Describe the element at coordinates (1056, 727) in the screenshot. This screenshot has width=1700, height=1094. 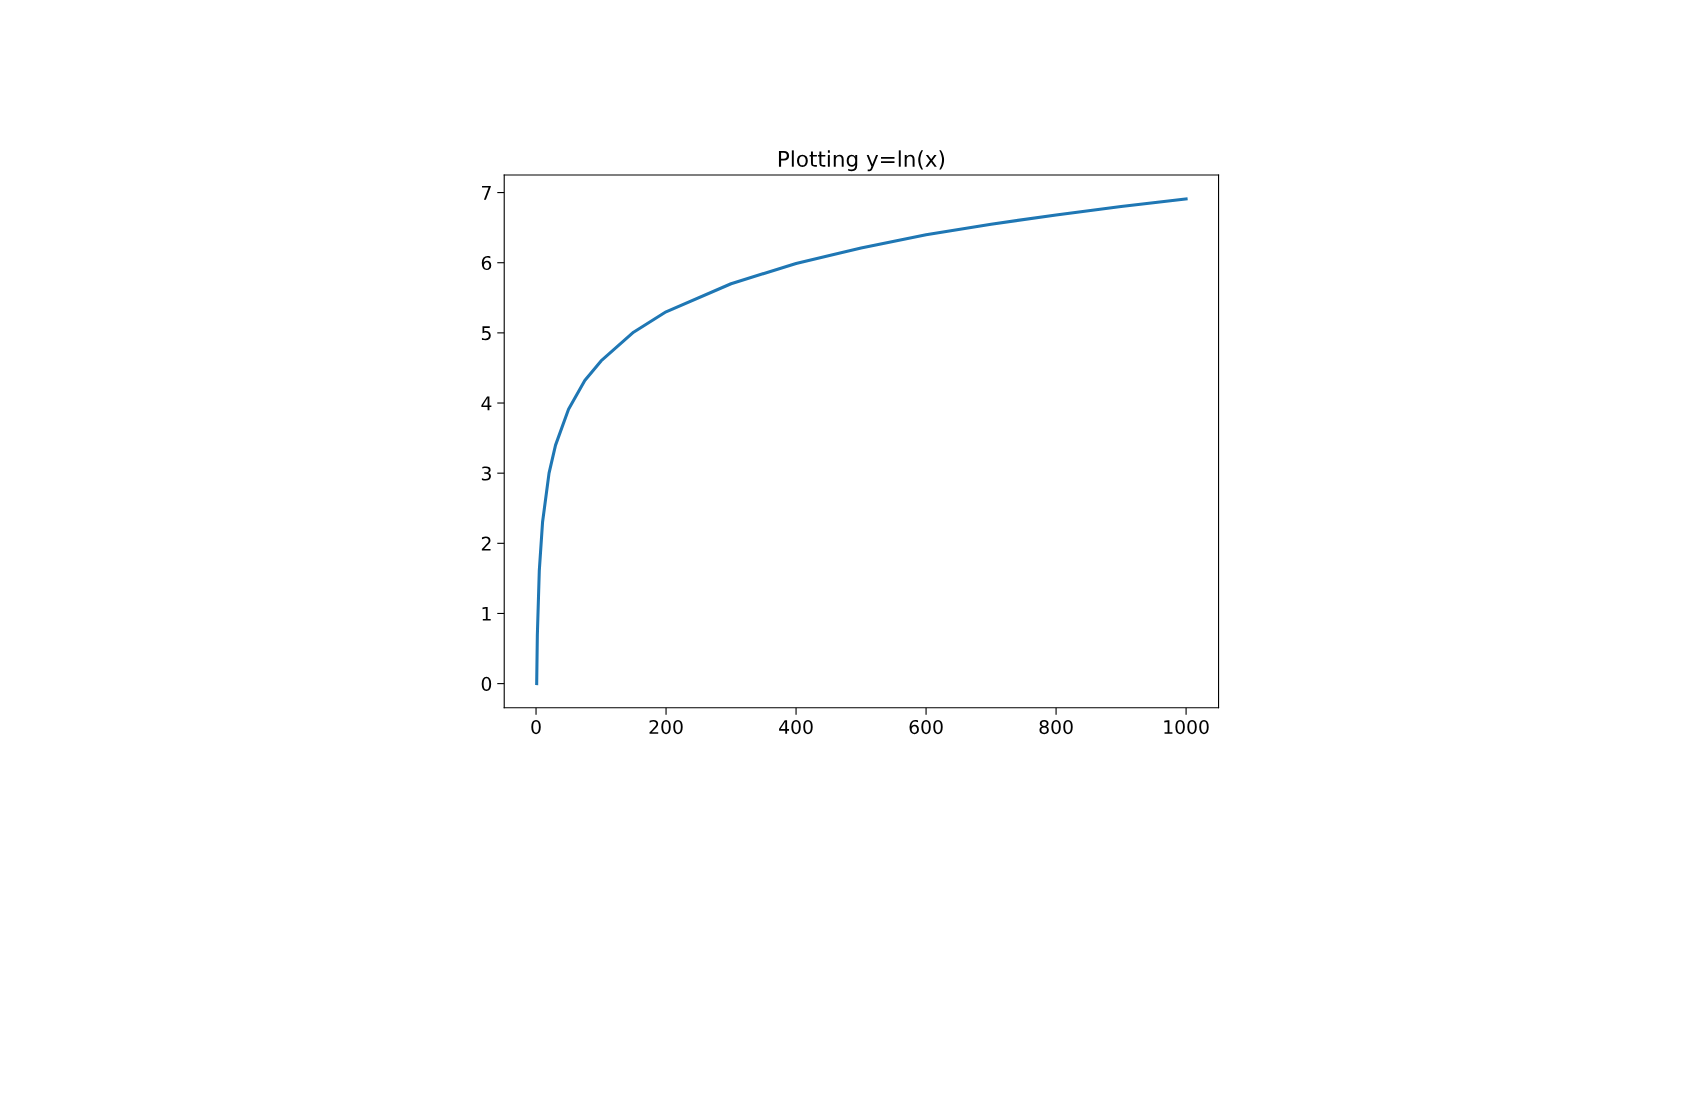
I see `x-tick-label: 800` at that location.